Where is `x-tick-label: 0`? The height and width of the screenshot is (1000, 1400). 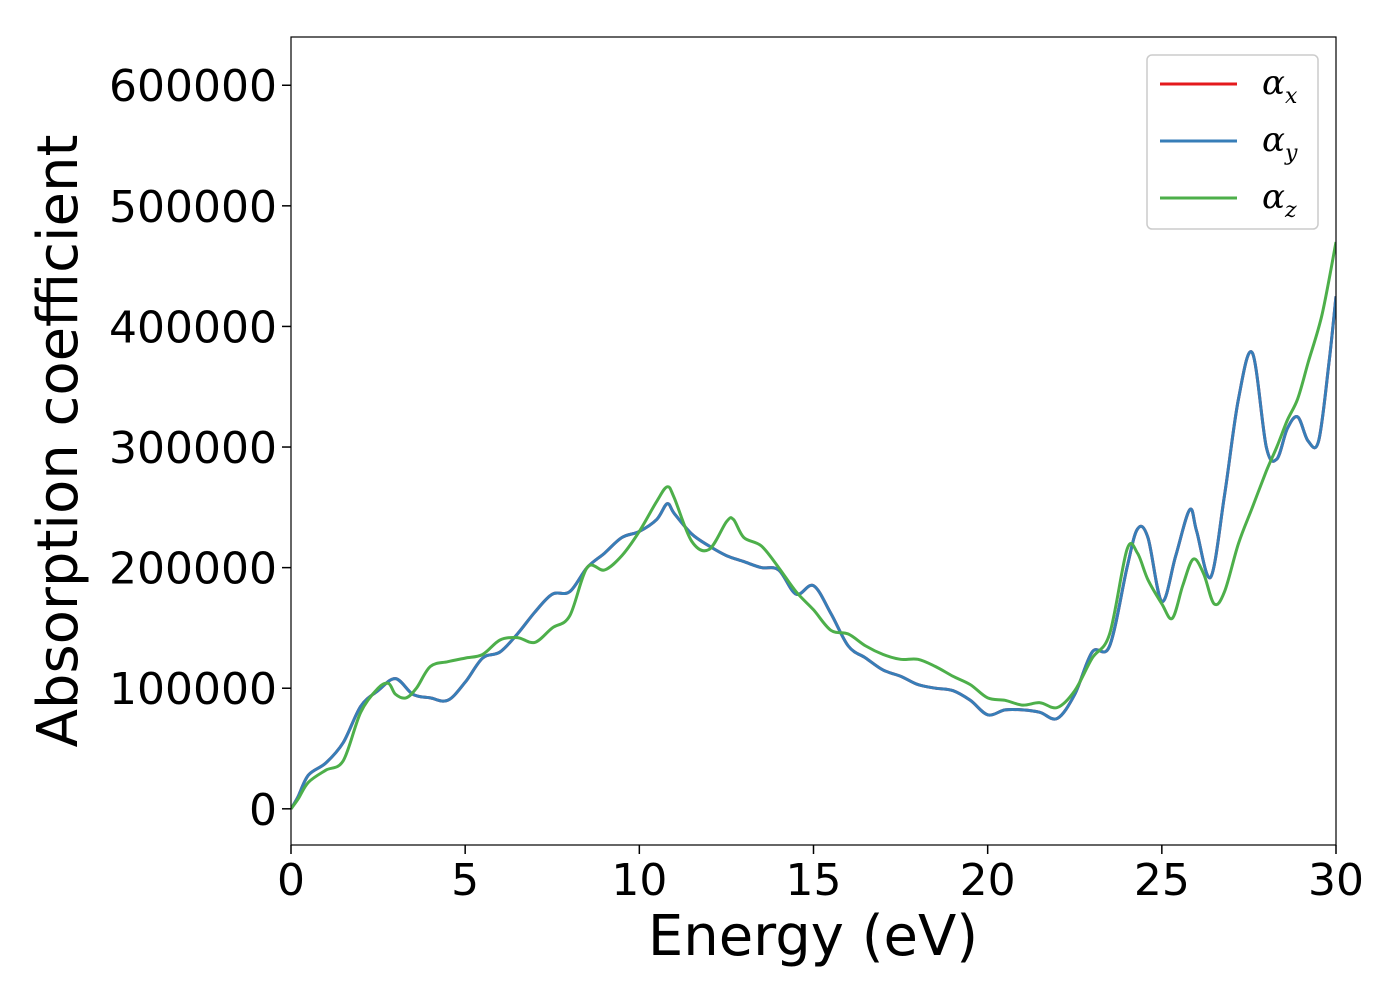
x-tick-label: 0 is located at coordinates (291, 880).